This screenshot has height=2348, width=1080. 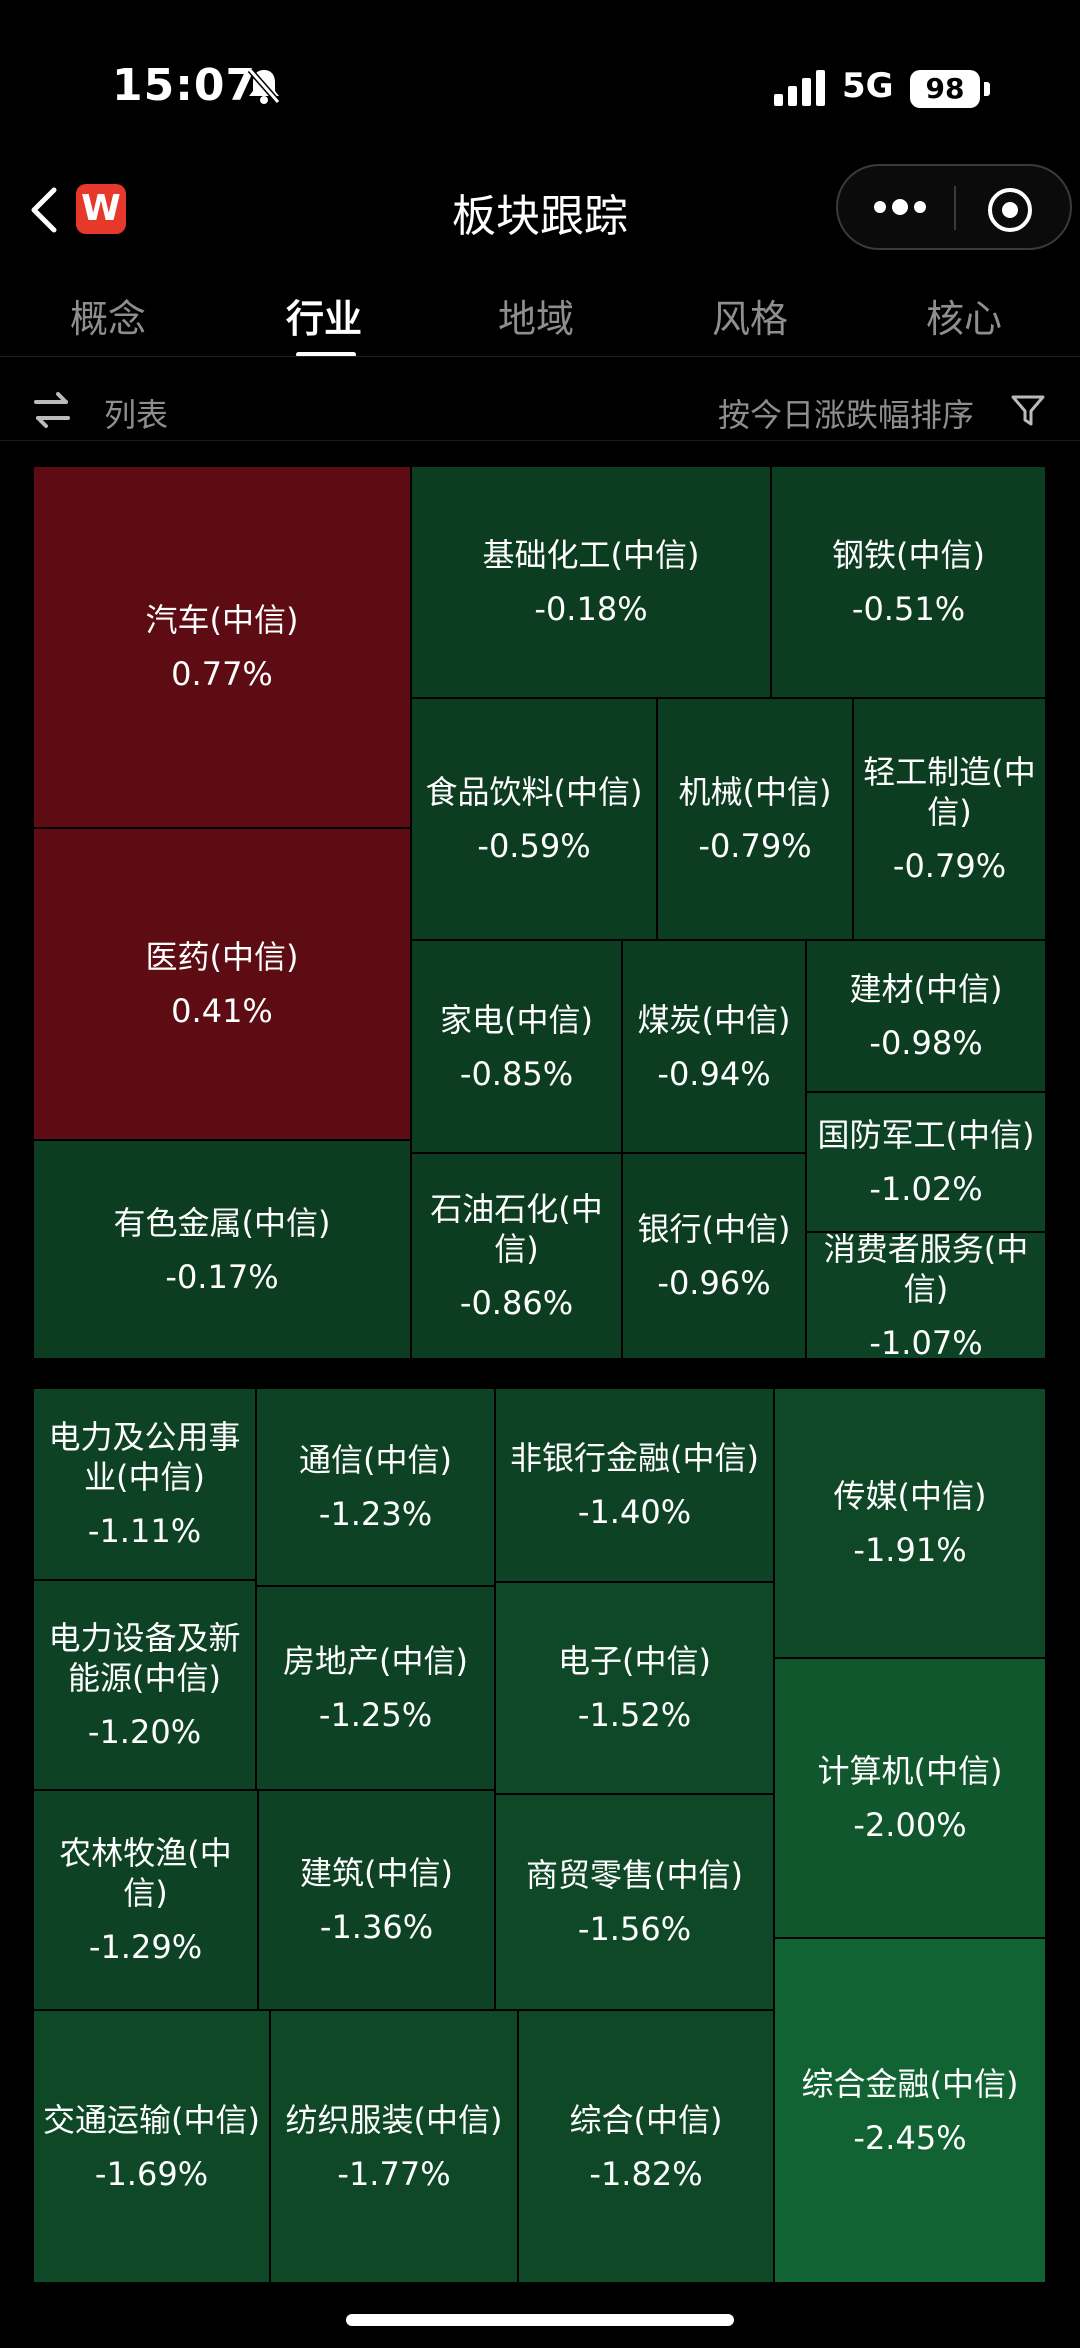 I want to click on network-type: 5G, so click(x=868, y=86).